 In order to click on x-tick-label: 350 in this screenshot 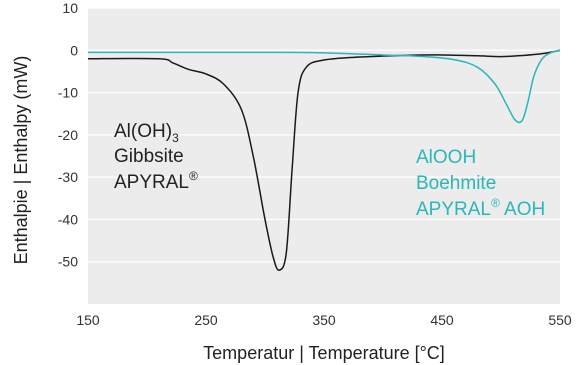, I will do `click(324, 320)`.